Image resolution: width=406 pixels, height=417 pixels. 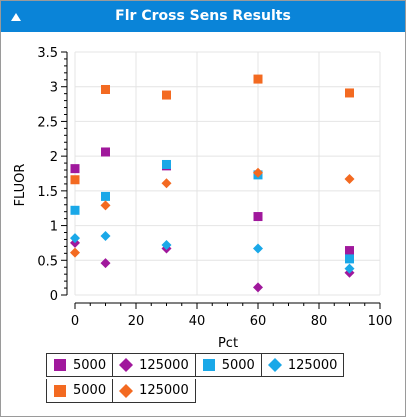 I want to click on window-title: Flr Cross Sens Results, so click(x=203, y=16).